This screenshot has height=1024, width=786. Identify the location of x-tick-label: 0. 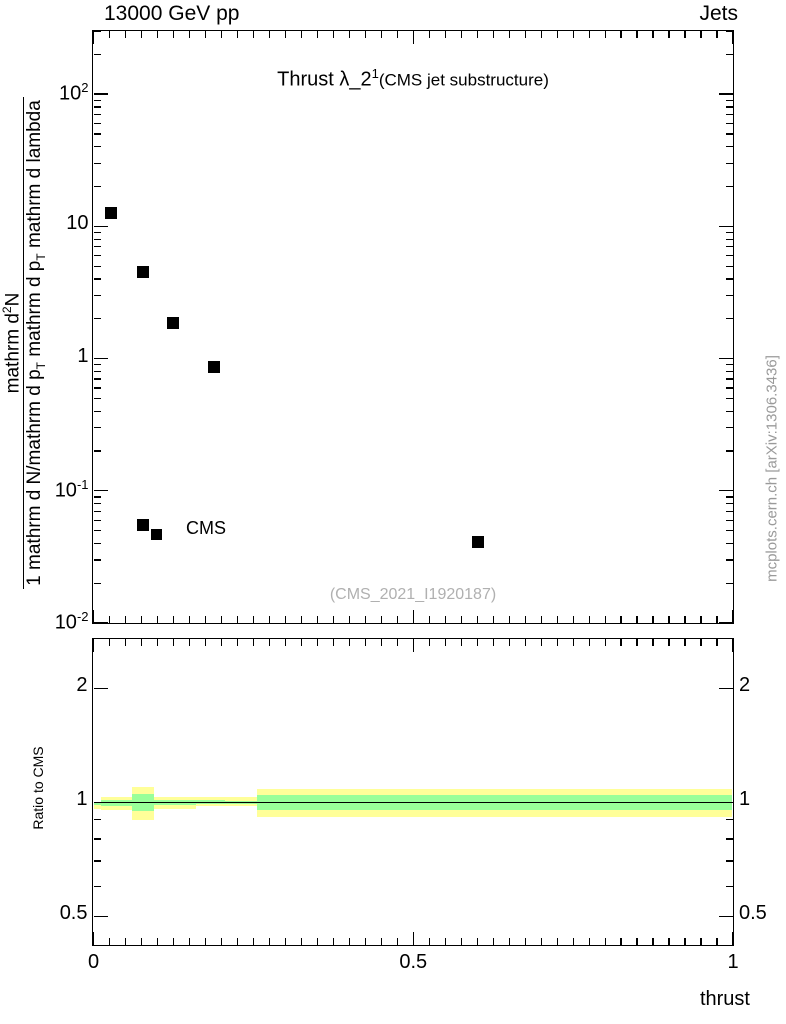
(93, 962).